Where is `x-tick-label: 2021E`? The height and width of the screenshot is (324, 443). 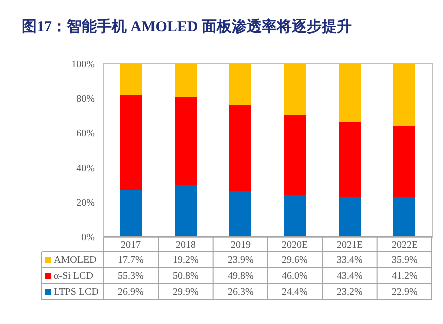
x-tick-label: 2021E is located at coordinates (350, 245).